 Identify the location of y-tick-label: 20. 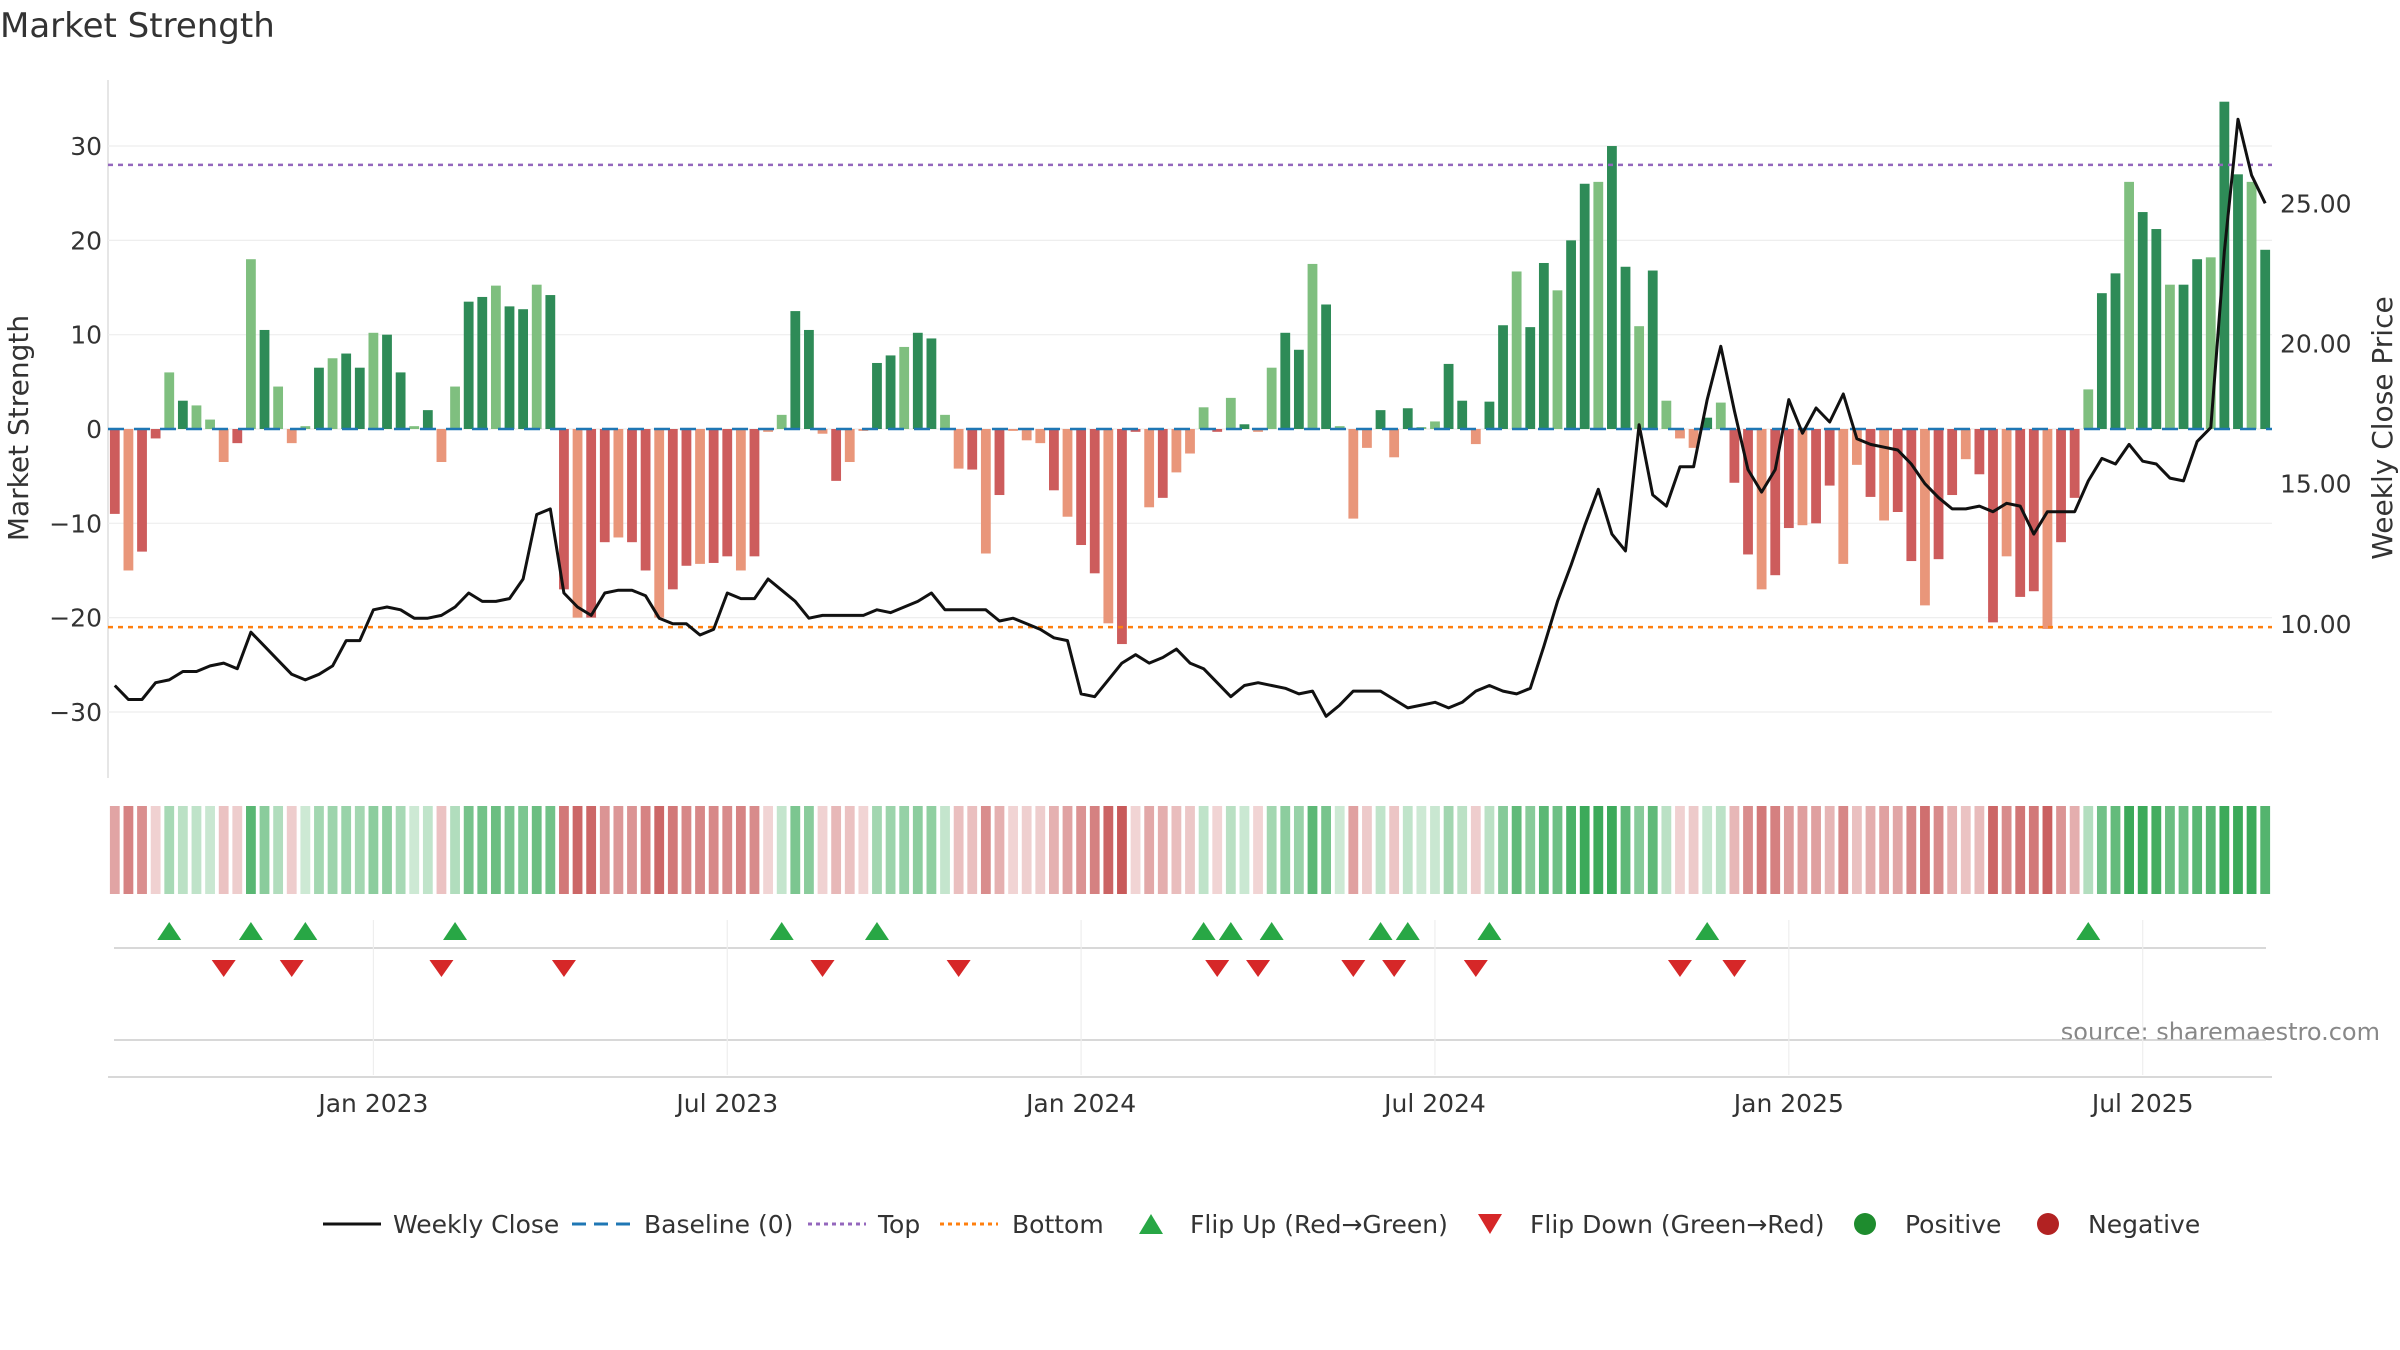
(86, 240).